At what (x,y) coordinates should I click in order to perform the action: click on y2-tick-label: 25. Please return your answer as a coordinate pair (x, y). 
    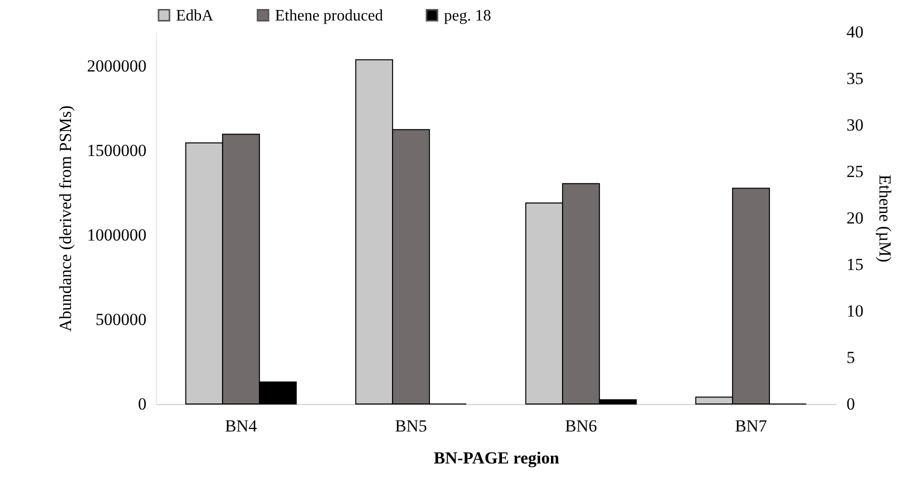
    Looking at the image, I should click on (855, 171).